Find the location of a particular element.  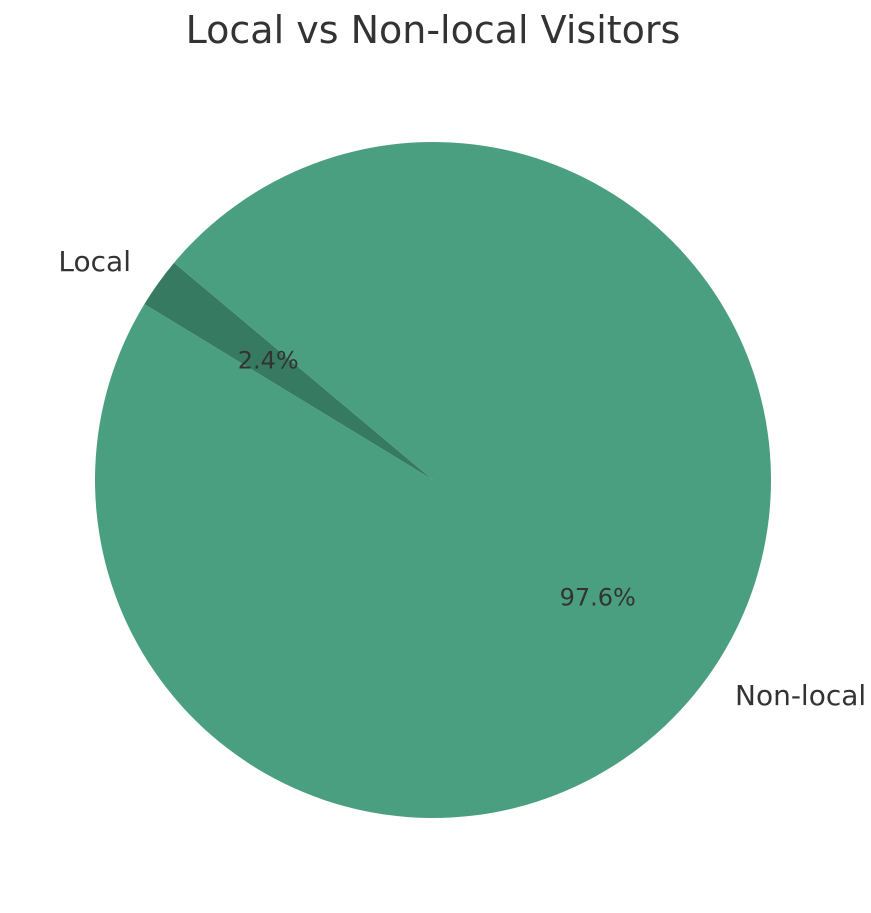

slice-percent-non-local: 97.6% is located at coordinates (598, 597).